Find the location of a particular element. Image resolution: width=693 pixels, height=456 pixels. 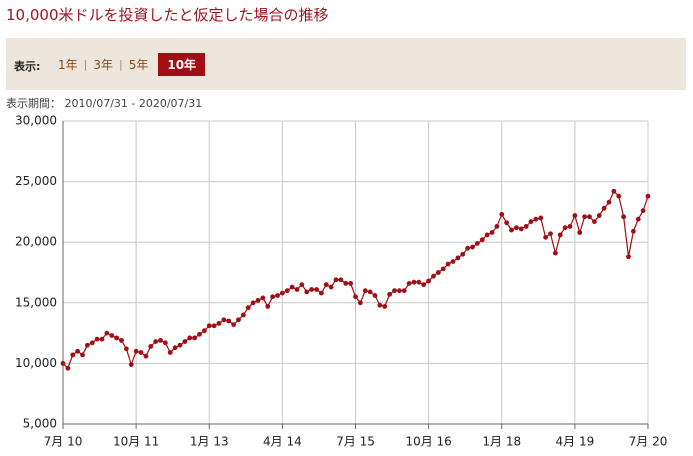

x-tick-label: 4月 19 is located at coordinates (575, 442).